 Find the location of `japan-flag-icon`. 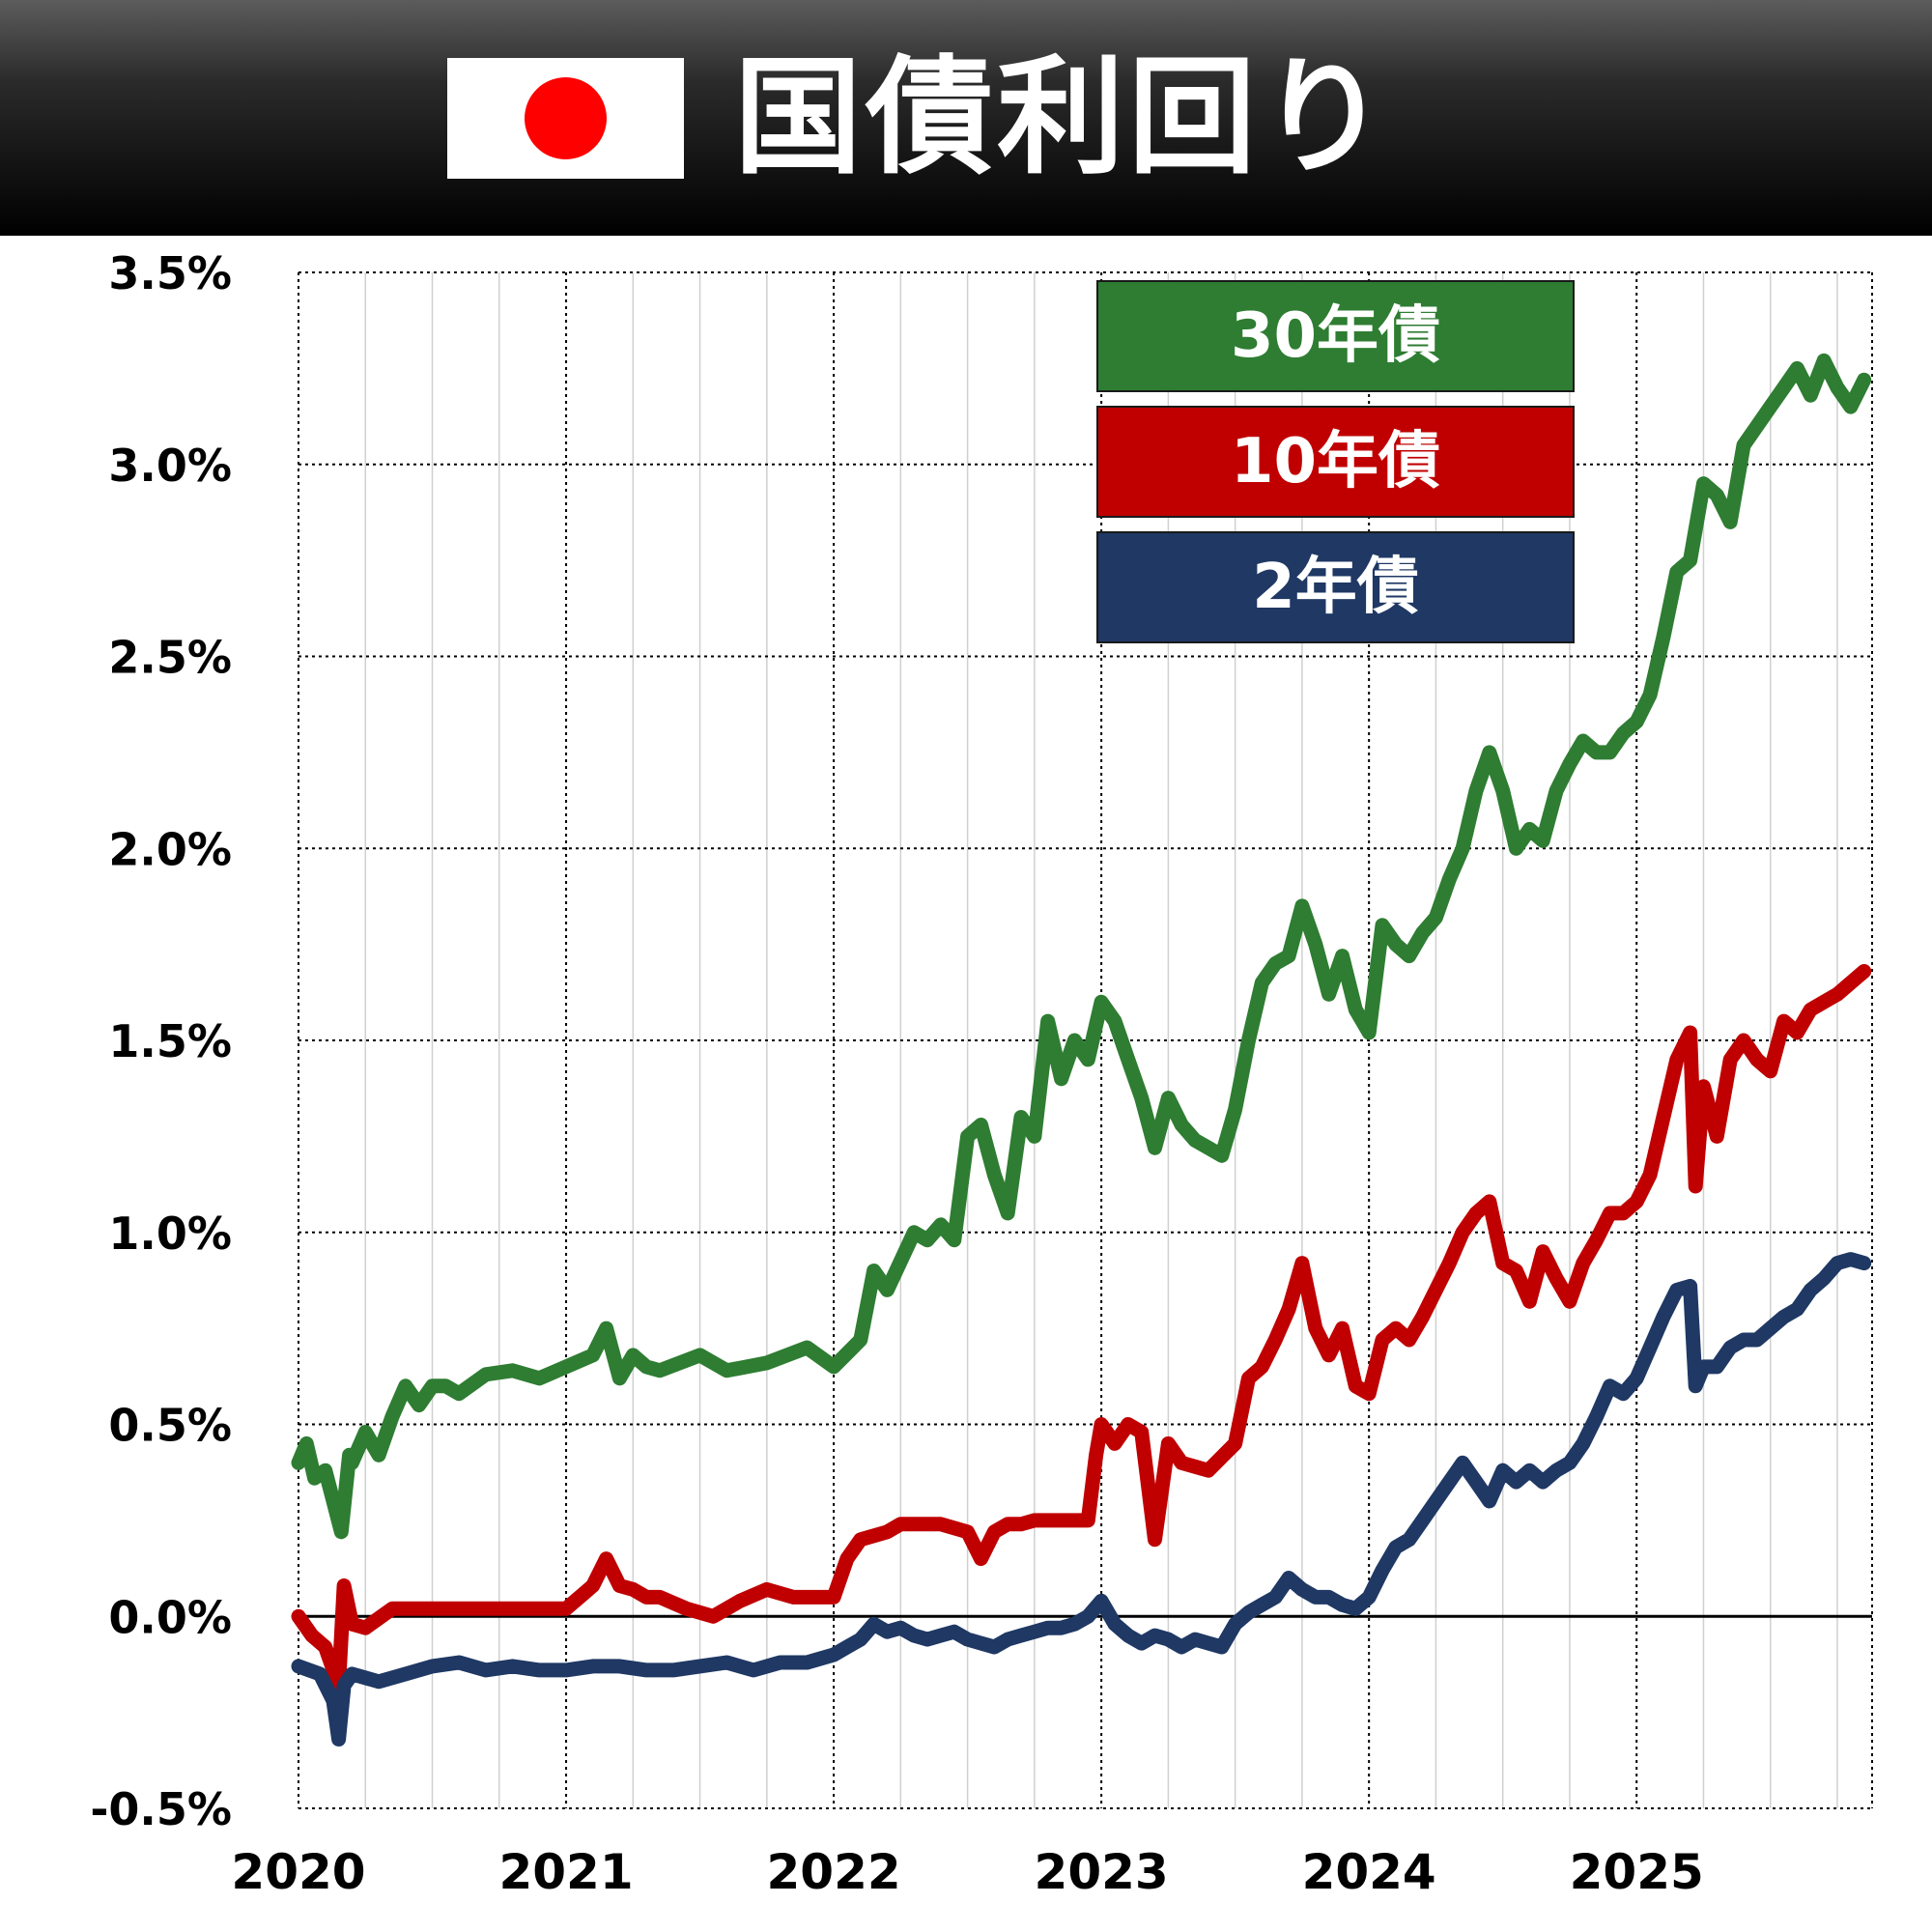

japan-flag-icon is located at coordinates (565, 118).